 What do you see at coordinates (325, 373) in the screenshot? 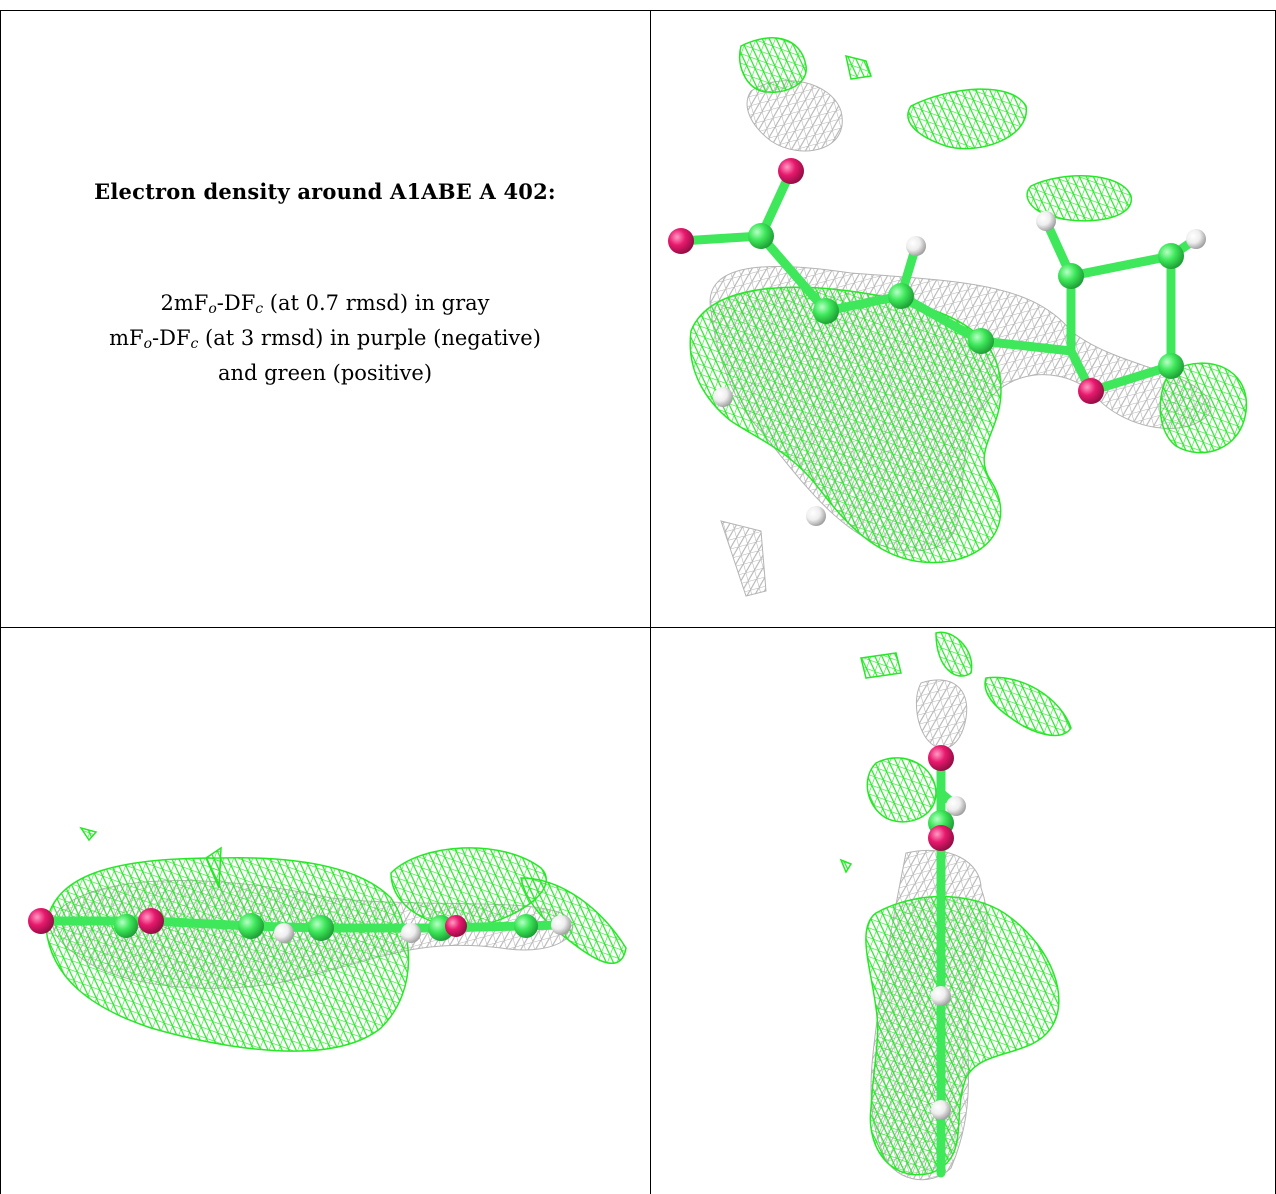
I see `legend-line-colors: and green (positive)` at bounding box center [325, 373].